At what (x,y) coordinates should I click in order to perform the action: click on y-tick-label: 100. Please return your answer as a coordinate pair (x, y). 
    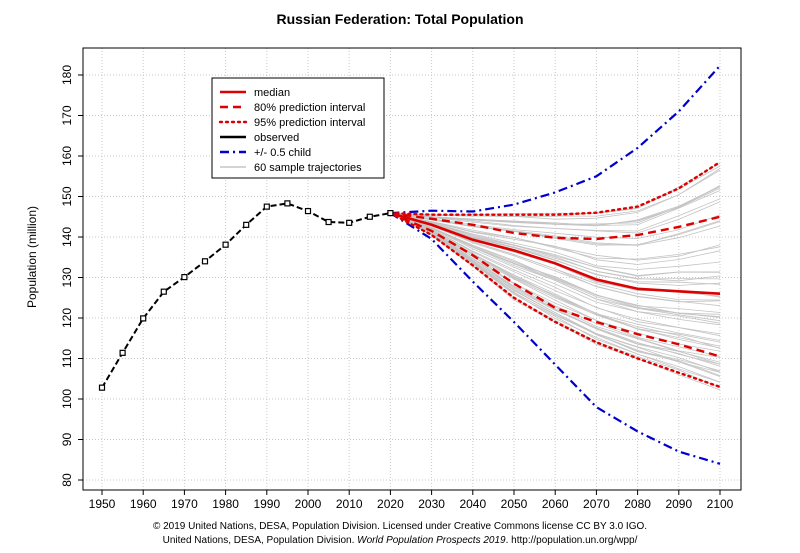
    Looking at the image, I should click on (67, 399).